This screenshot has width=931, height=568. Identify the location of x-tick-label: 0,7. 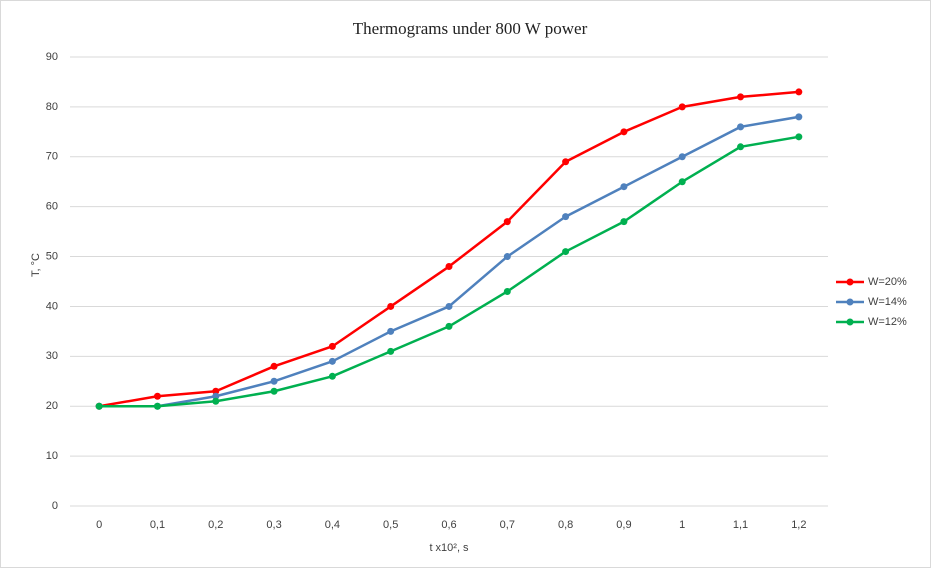
(507, 525).